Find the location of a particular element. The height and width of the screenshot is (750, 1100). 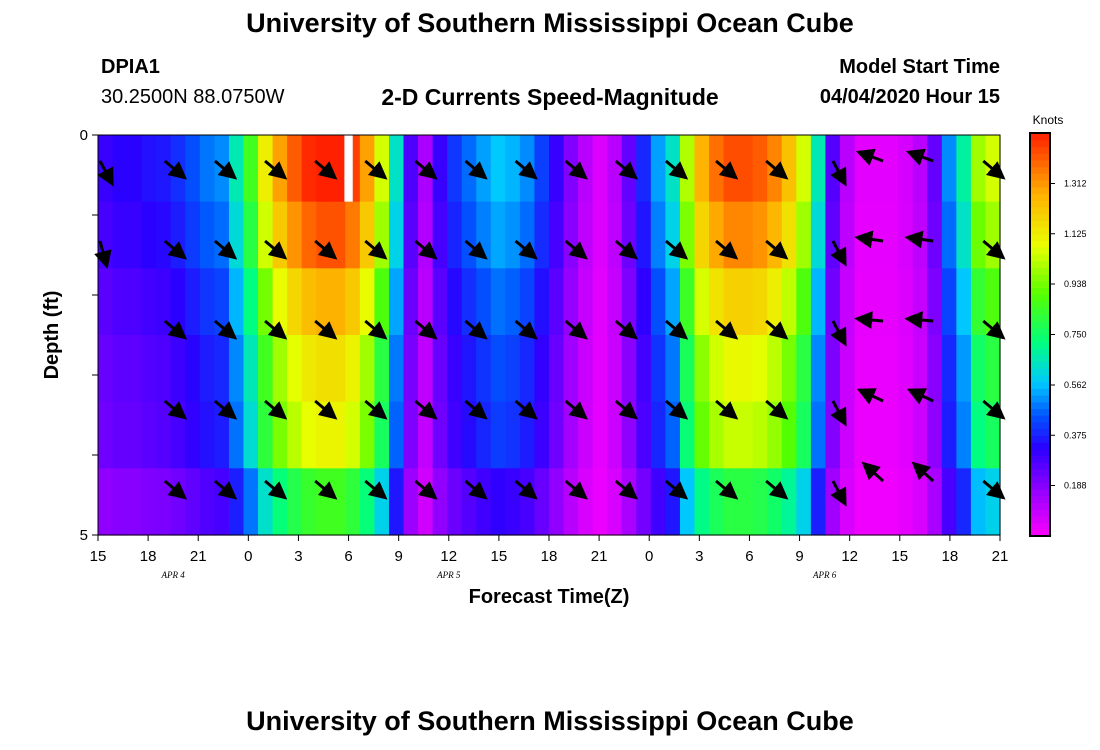

x-tick-label: 0 is located at coordinates (248, 556).